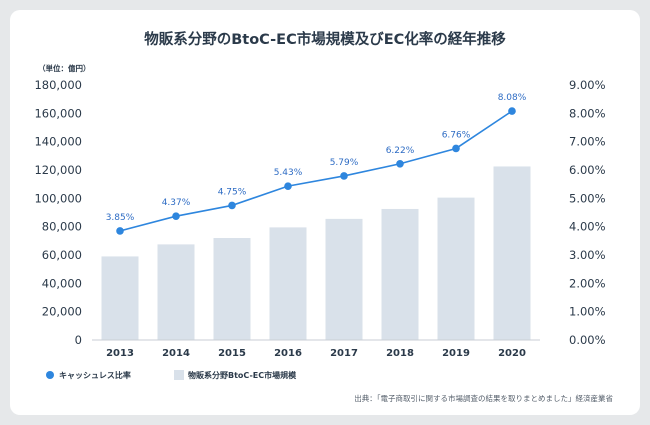  What do you see at coordinates (325, 39) in the screenshot?
I see `chart-title: 物販系分野のBtoC-EC市場規模及びEC化率の経年推移` at bounding box center [325, 39].